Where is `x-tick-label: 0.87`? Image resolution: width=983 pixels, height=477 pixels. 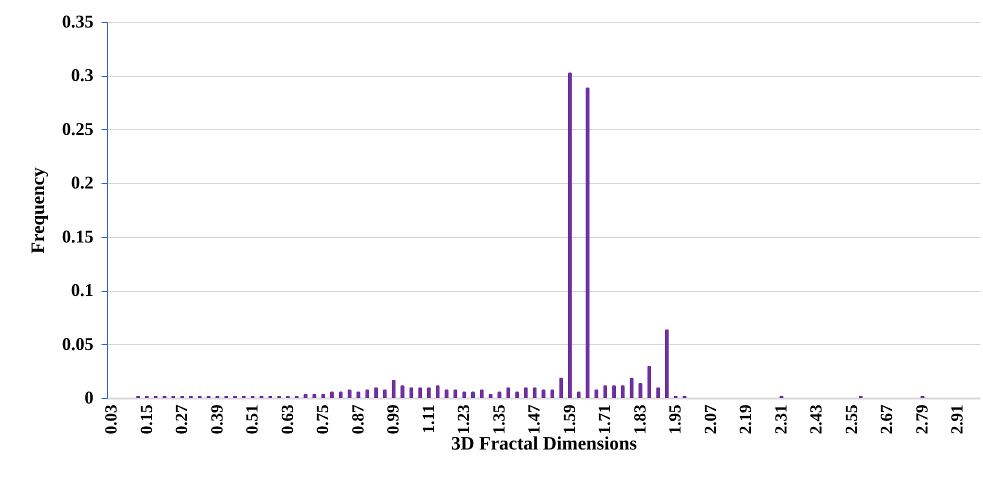 x-tick-label: 0.87 is located at coordinates (358, 419).